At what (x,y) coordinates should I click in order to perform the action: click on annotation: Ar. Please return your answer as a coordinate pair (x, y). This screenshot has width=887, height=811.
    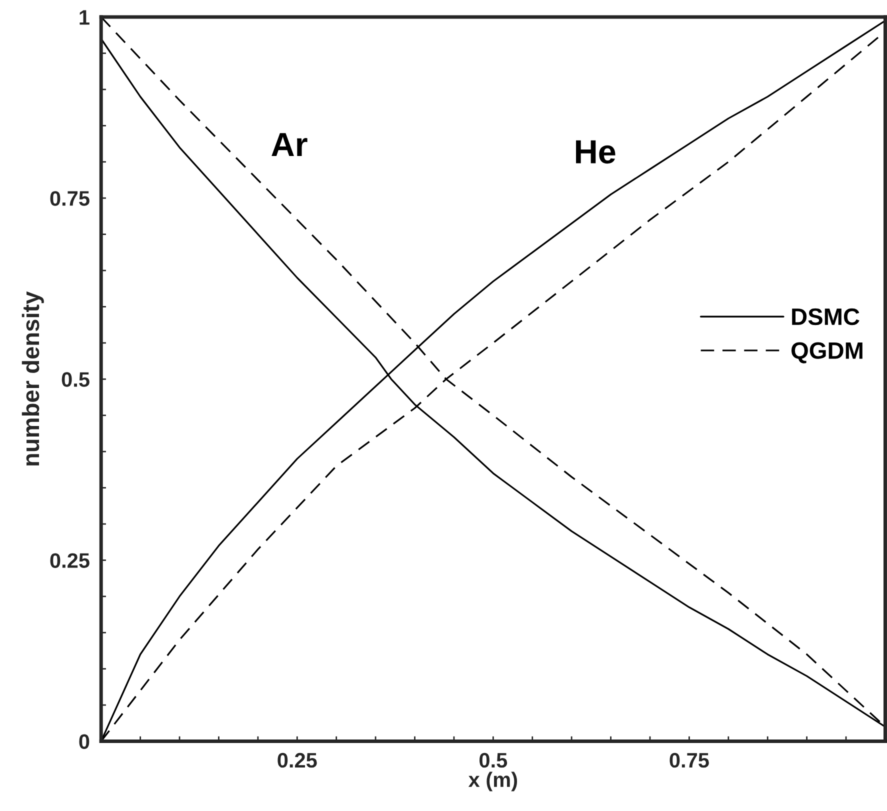
    Looking at the image, I should click on (290, 144).